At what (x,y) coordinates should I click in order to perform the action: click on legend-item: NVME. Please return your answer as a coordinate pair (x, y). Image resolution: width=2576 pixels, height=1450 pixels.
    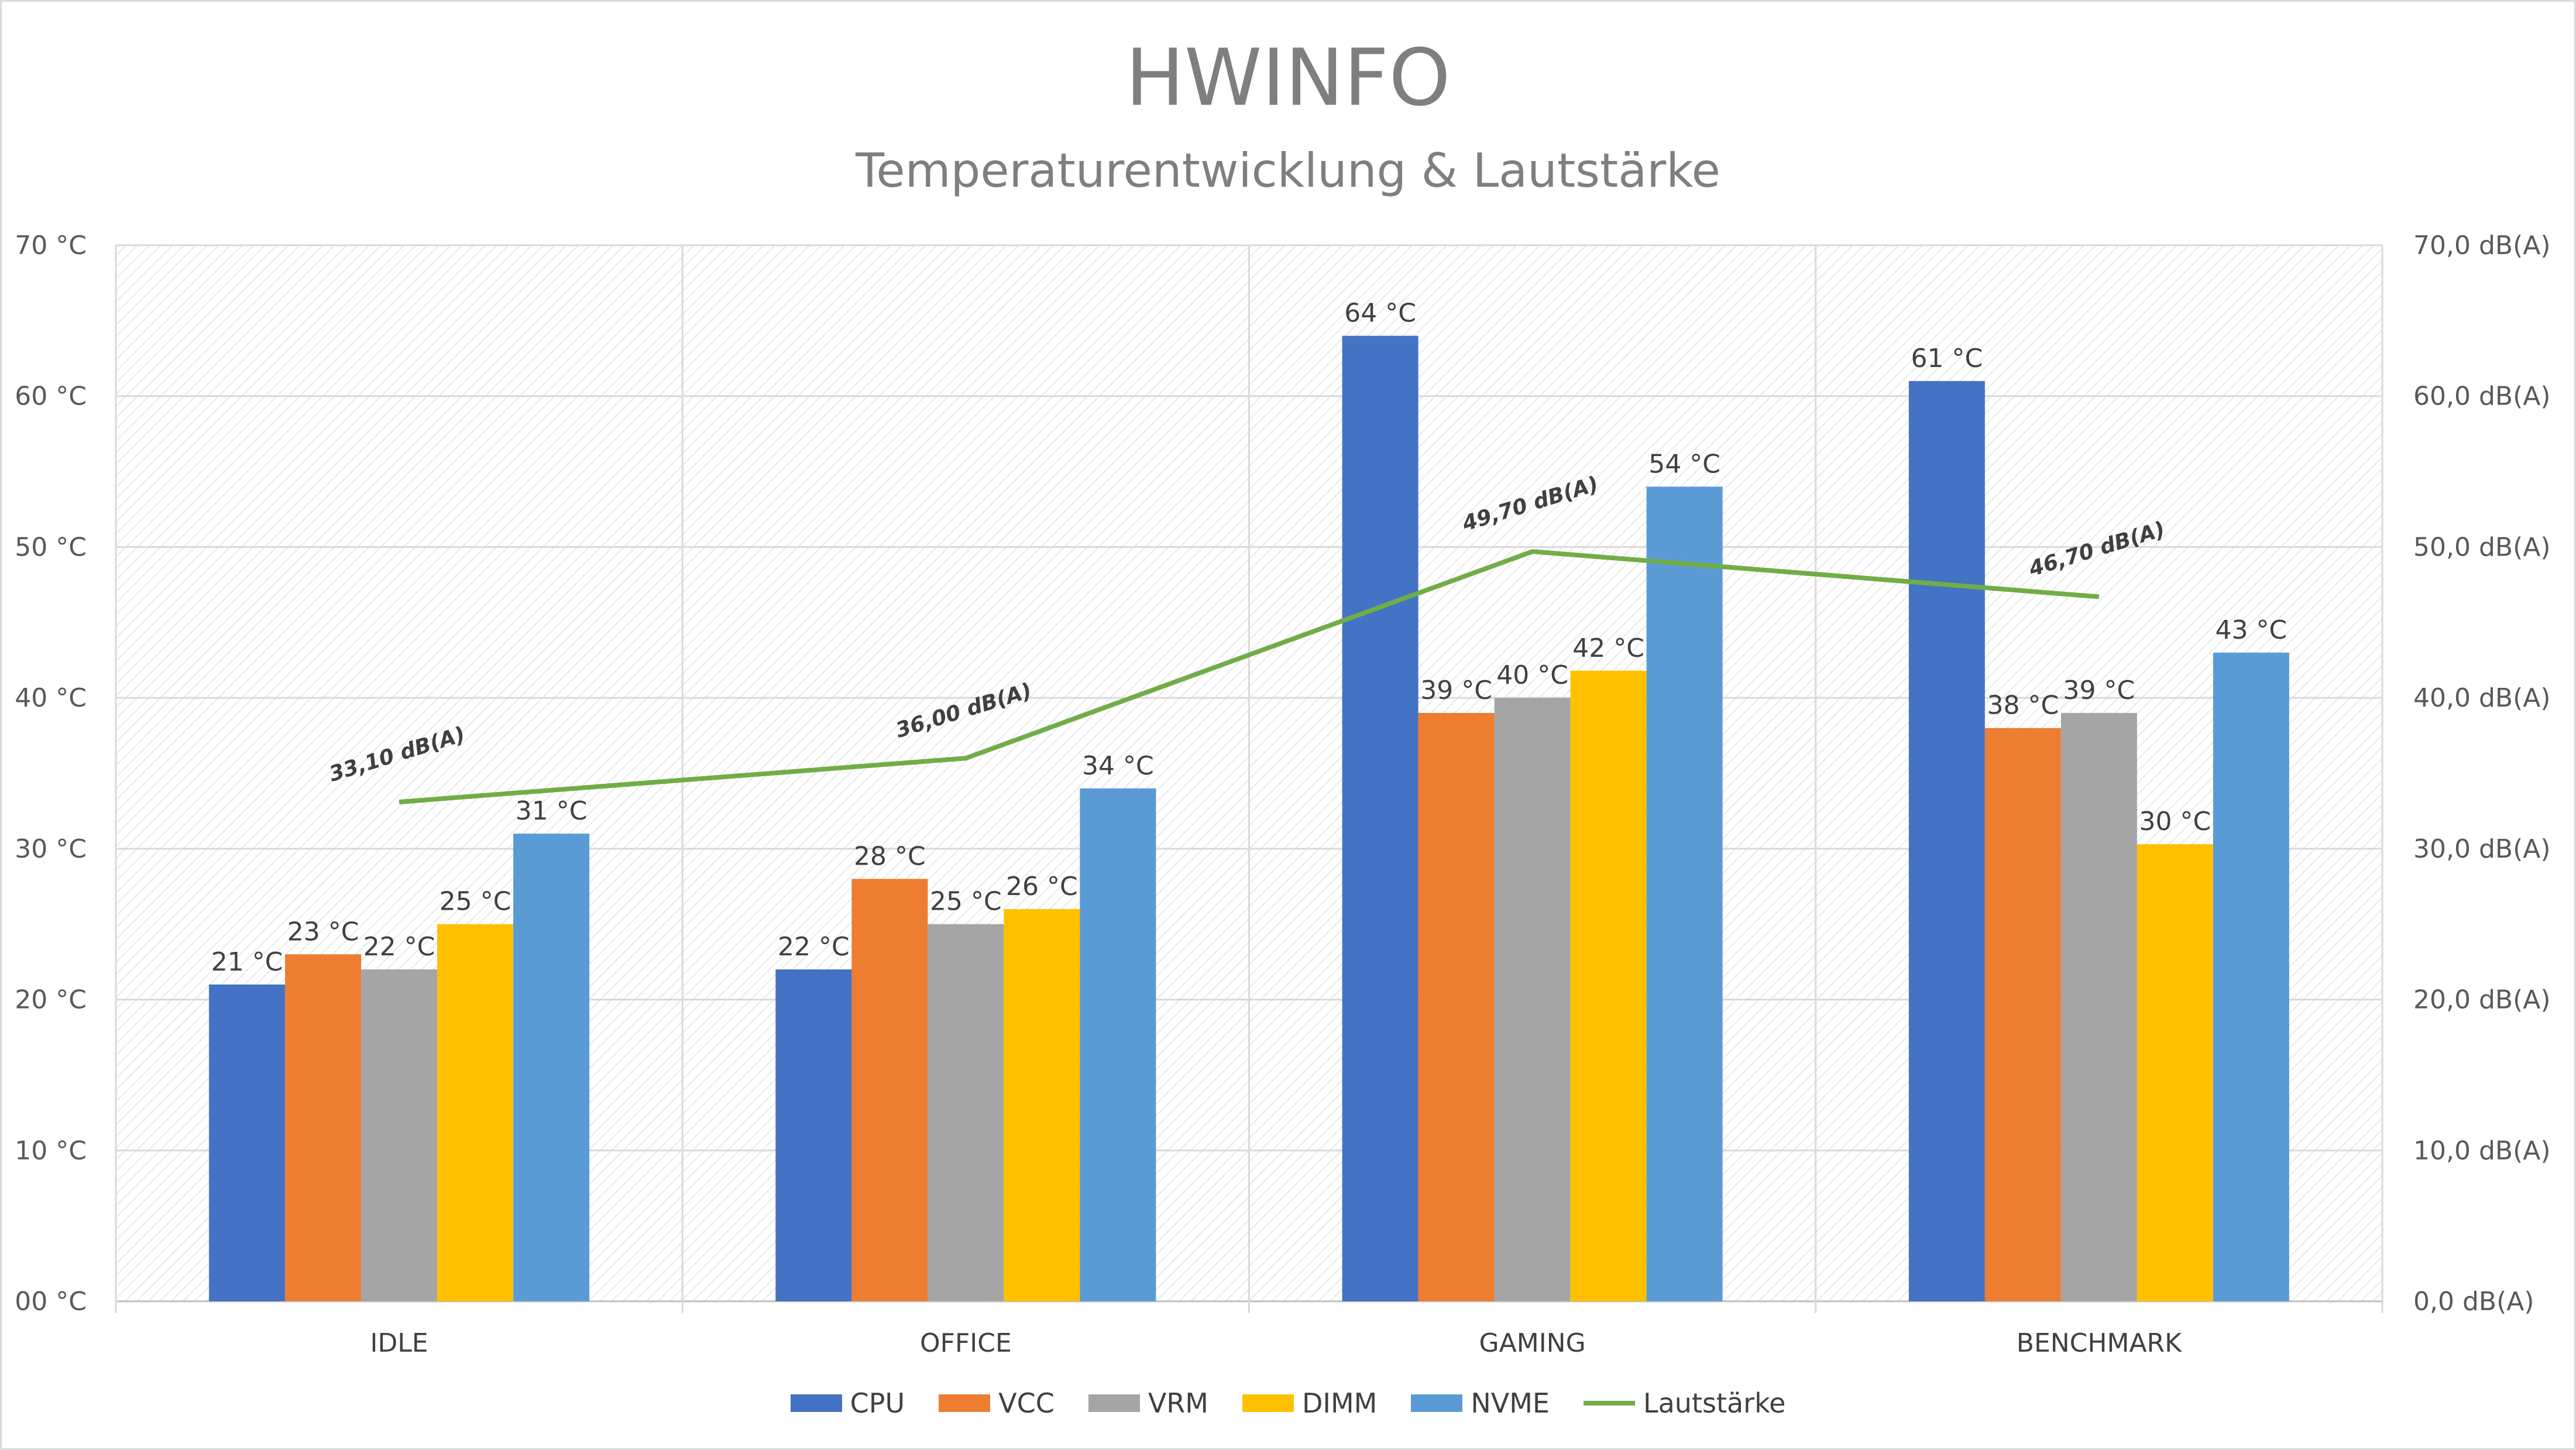
    Looking at the image, I should click on (1480, 1403).